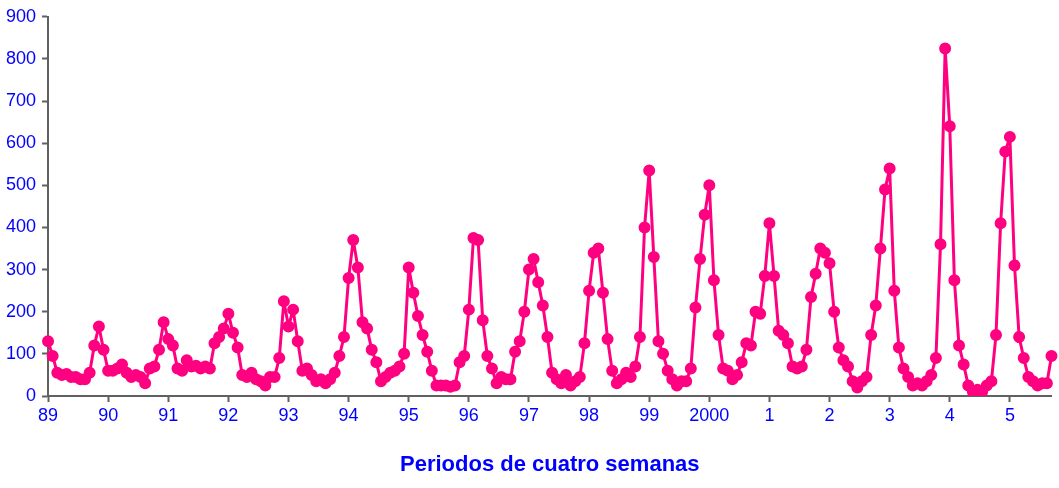  What do you see at coordinates (21, 352) in the screenshot?
I see `y-tick-label: 100` at bounding box center [21, 352].